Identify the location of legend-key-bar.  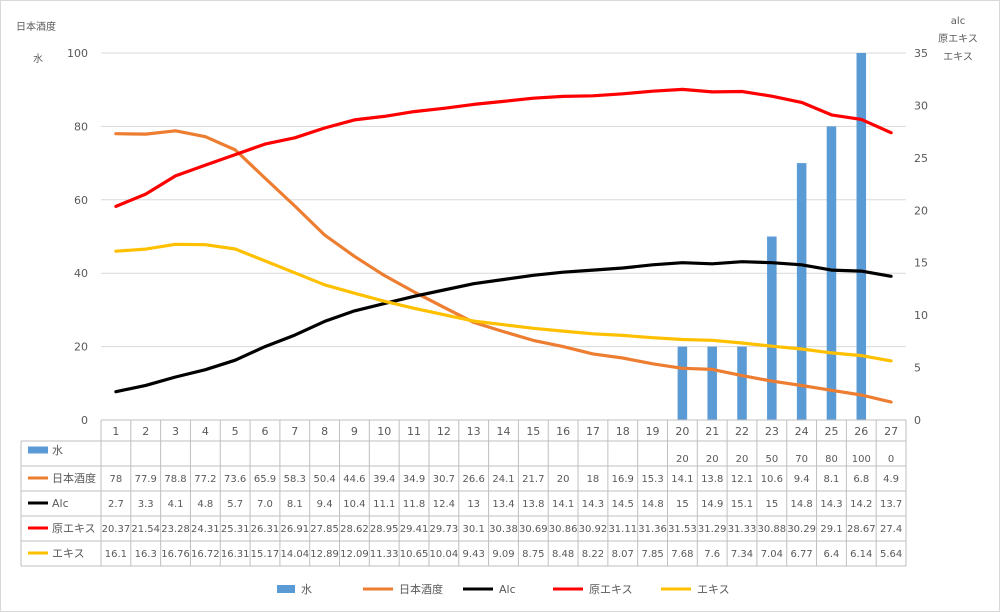
(38, 450).